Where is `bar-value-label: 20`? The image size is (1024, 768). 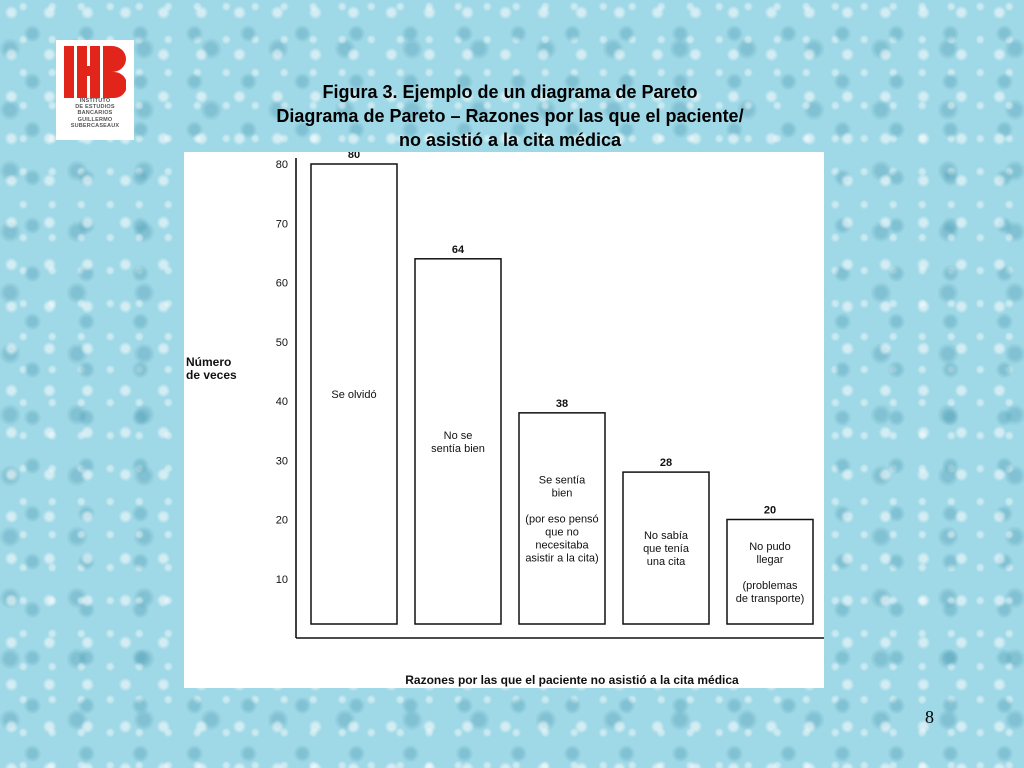
bar-value-label: 20 is located at coordinates (770, 511).